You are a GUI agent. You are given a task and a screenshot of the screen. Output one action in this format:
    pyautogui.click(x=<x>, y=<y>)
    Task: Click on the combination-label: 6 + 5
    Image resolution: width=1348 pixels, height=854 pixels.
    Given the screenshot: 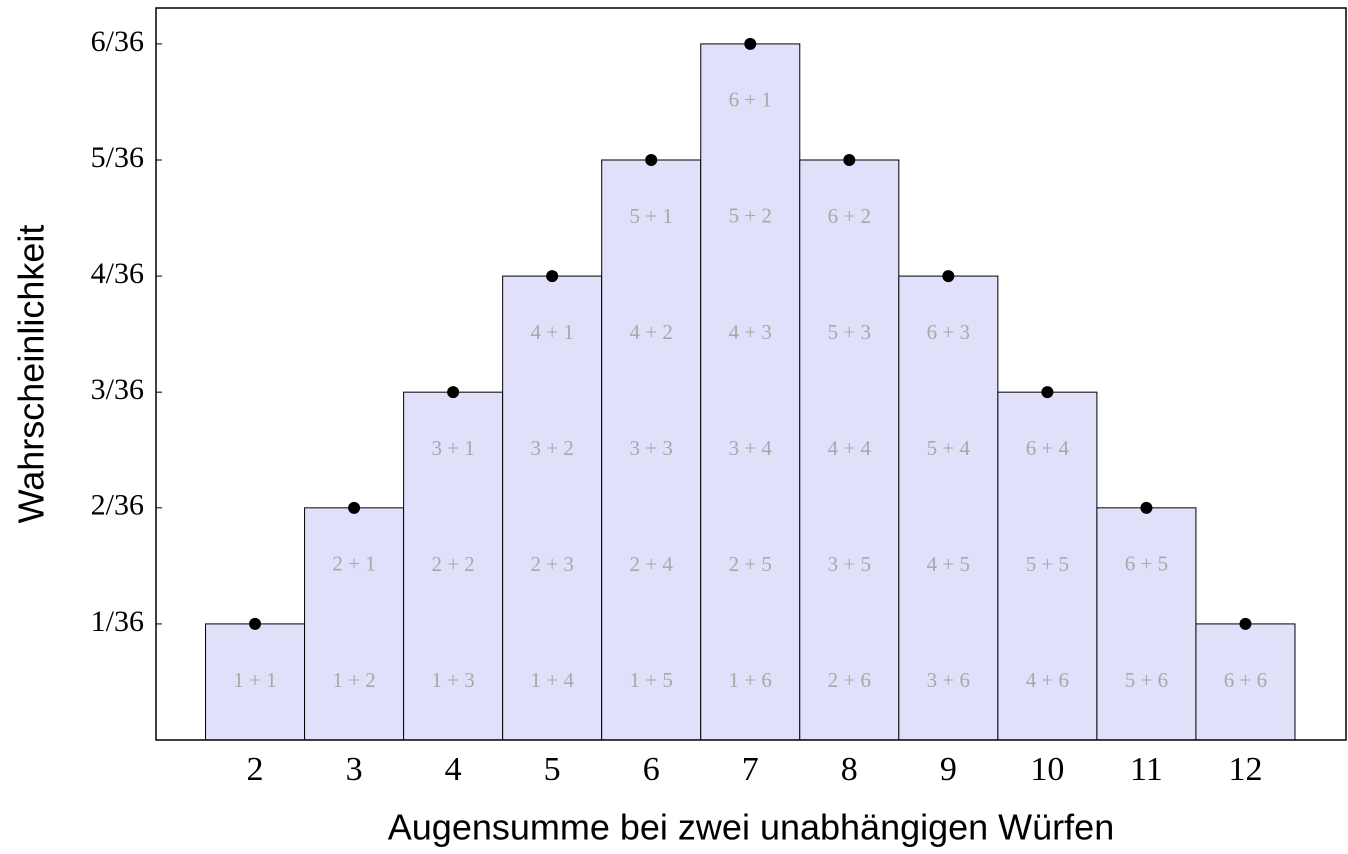 What is the action you would take?
    pyautogui.click(x=1146, y=564)
    